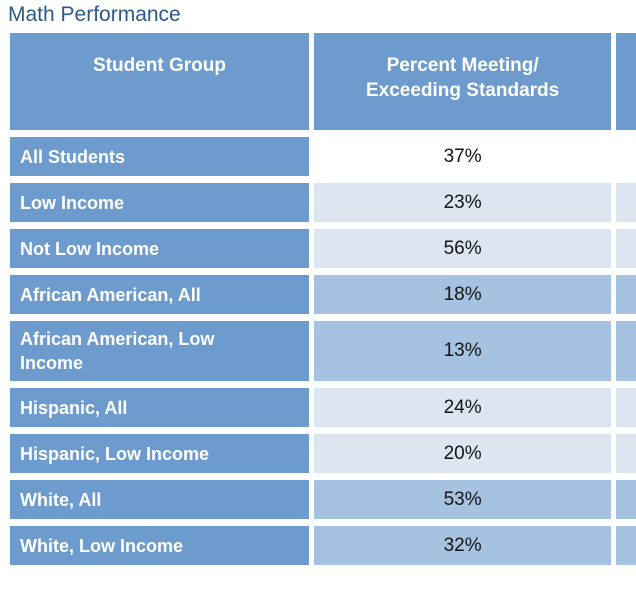  I want to click on table-row: Hispanic, All 24%, so click(323, 411).